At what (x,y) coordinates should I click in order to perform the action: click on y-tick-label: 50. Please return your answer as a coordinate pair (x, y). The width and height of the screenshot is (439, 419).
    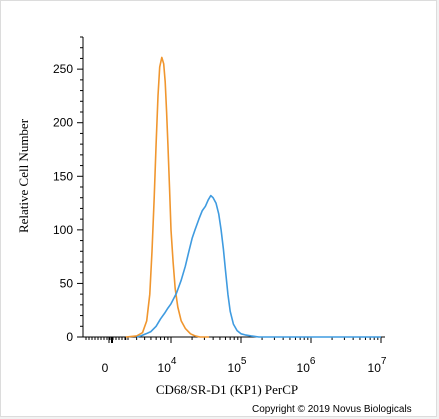
    Looking at the image, I should click on (67, 283).